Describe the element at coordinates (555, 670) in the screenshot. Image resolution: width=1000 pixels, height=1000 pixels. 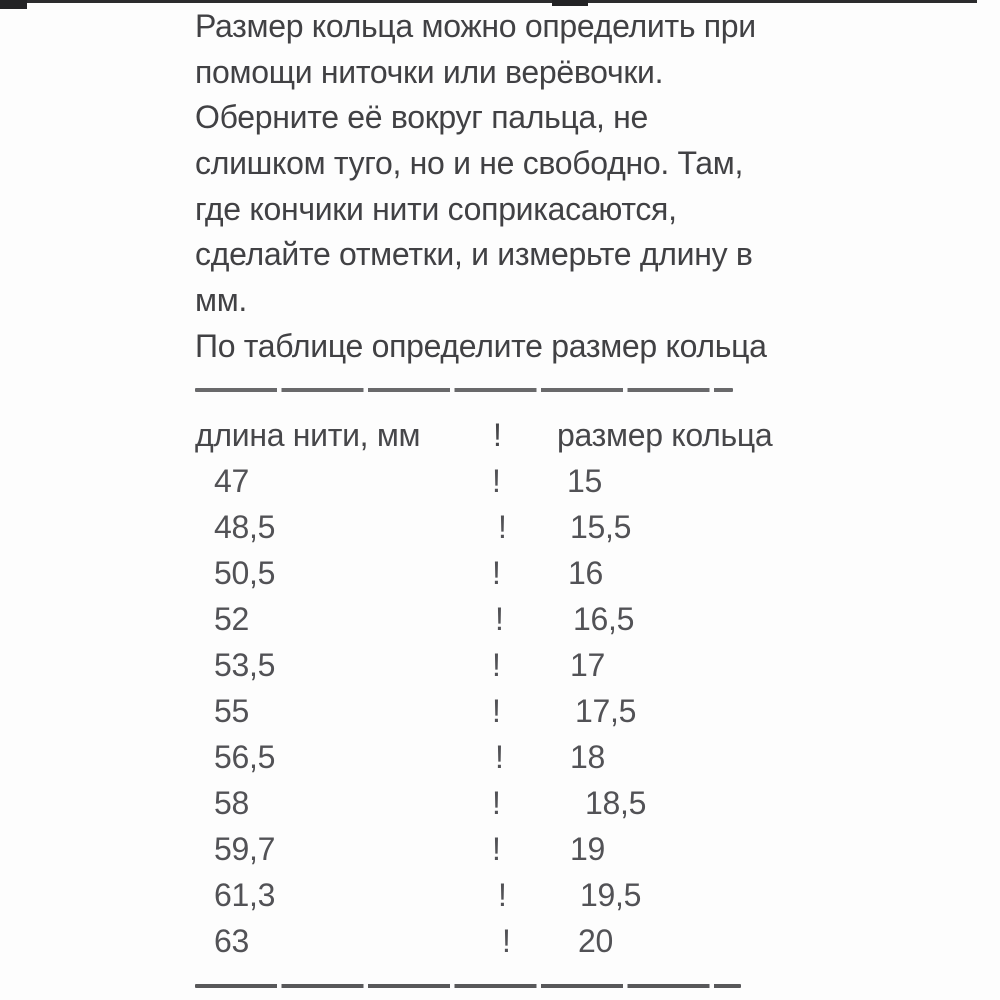
I see `table-row: 53,5 ! 17` at that location.